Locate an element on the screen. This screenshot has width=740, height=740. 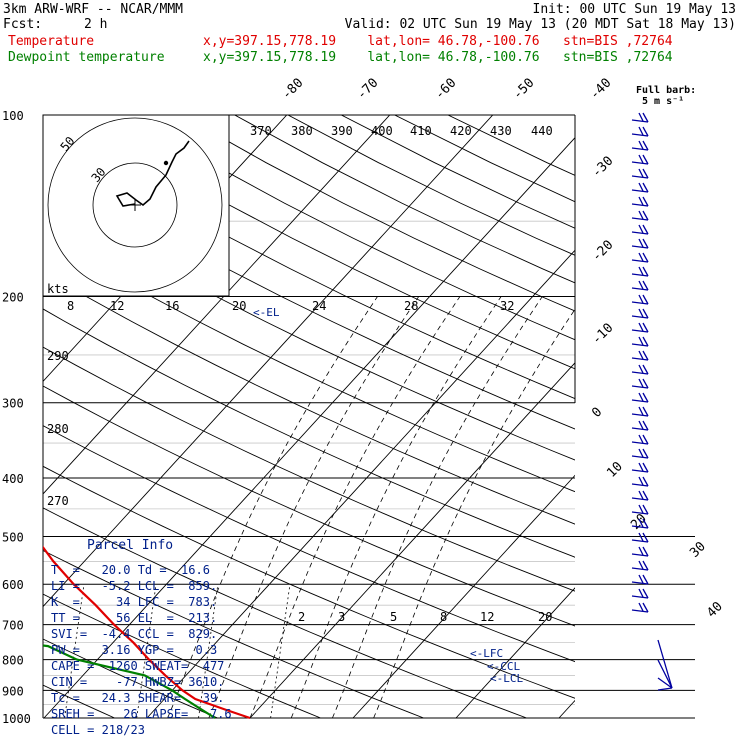
pressure-tick-label: 300 is located at coordinates (13, 404).